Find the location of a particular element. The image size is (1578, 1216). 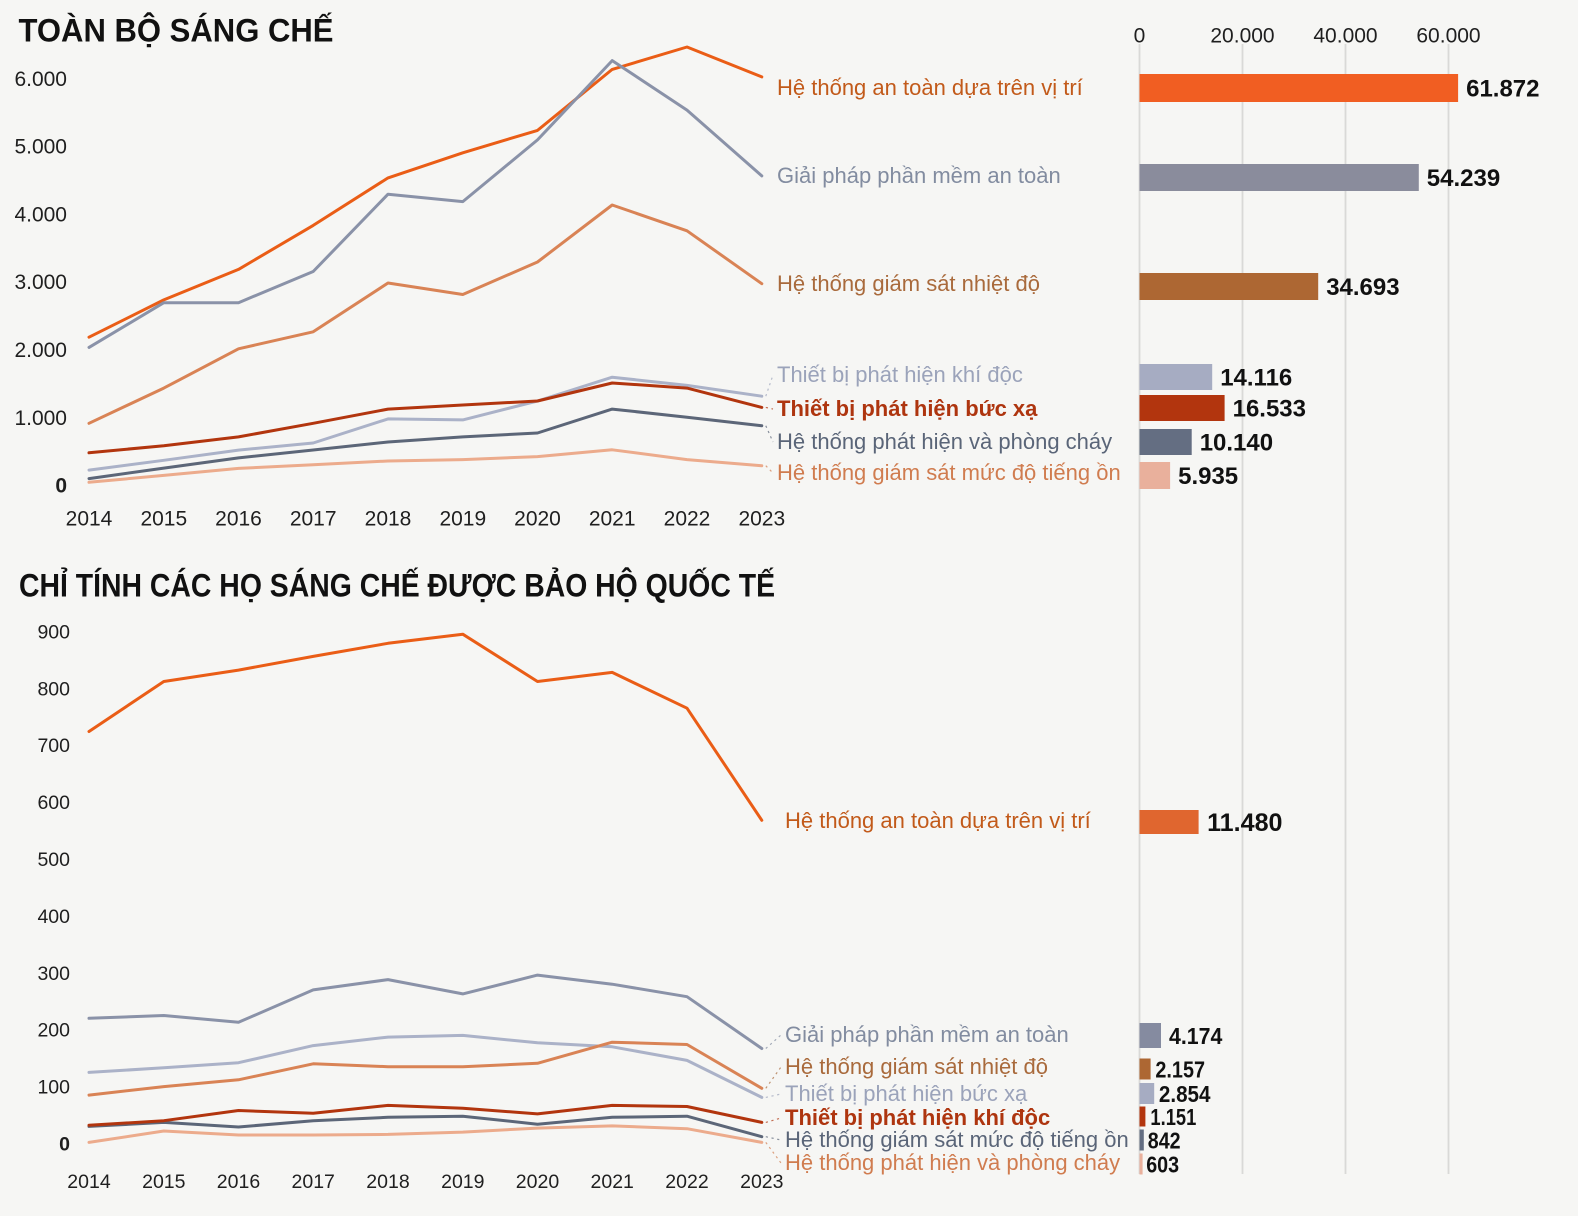

svg-text: TOÀN BỘ SÁNG CHẾ is located at coordinates (176, 31).